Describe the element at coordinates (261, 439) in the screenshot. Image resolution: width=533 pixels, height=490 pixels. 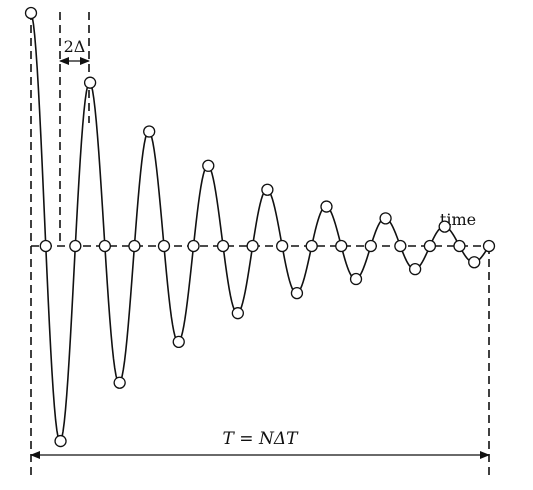
I see `total-length-label: T = NΔT` at that location.